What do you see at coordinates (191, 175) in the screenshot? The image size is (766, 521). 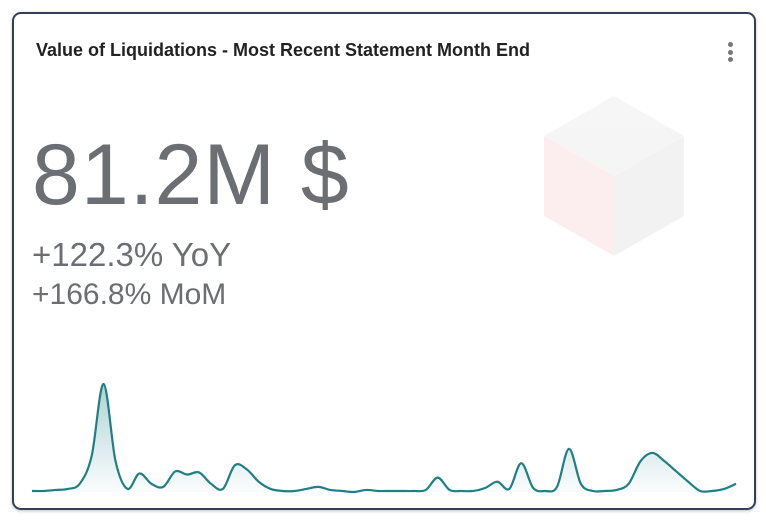 I see `kpi-value: 81.2M $` at bounding box center [191, 175].